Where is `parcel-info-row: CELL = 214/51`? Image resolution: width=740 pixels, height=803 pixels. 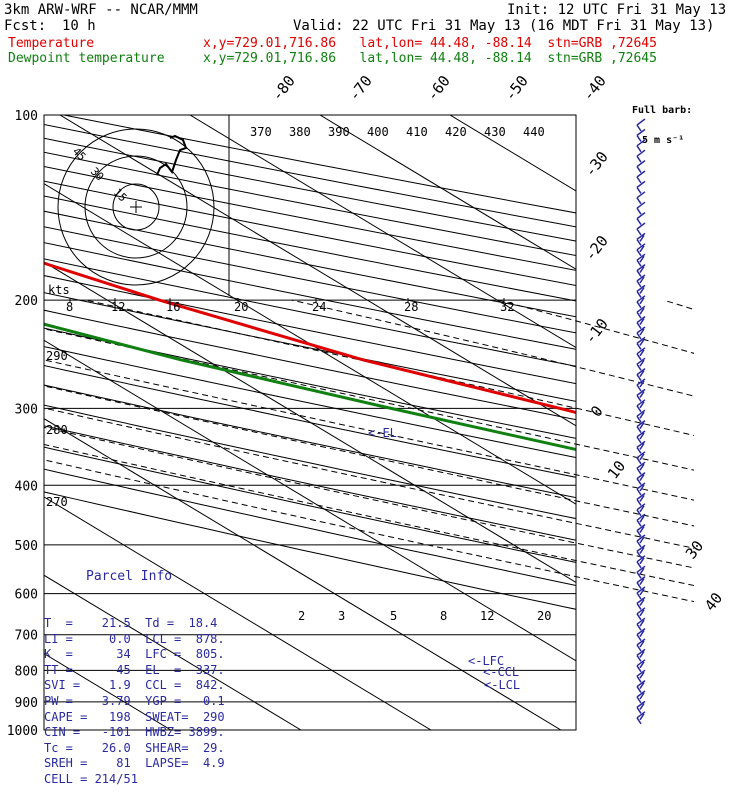
parcel-info-row: CELL = 214/51 is located at coordinates (139, 780).